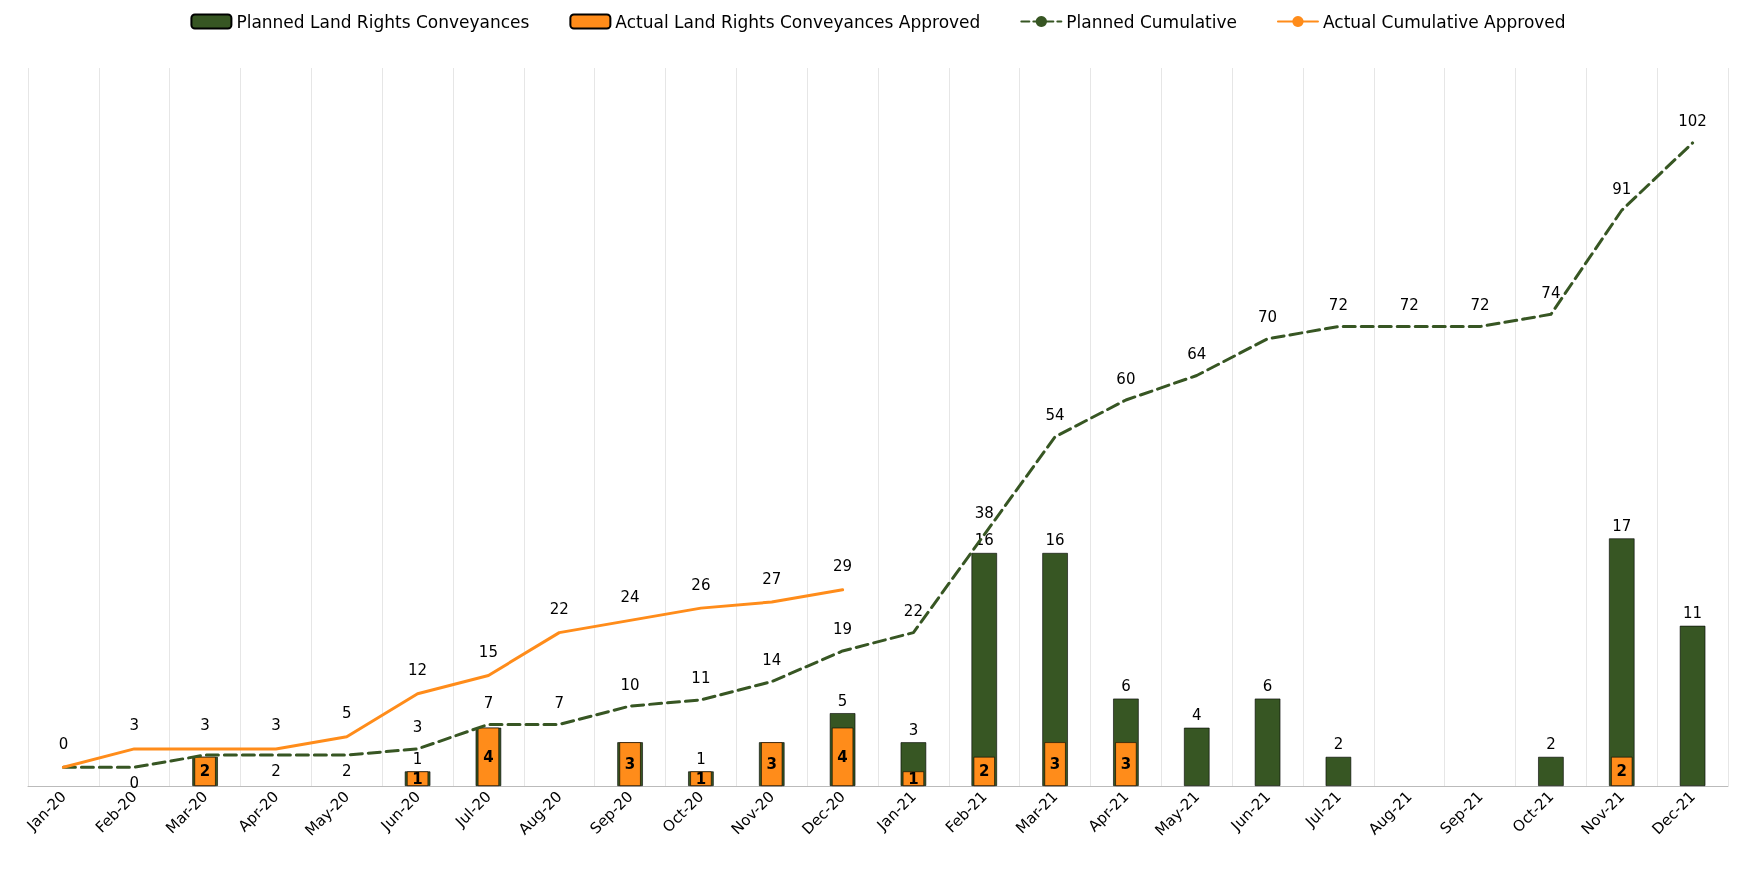 This screenshot has width=1756, height=874. I want to click on data-label: 102, so click(1692, 121).